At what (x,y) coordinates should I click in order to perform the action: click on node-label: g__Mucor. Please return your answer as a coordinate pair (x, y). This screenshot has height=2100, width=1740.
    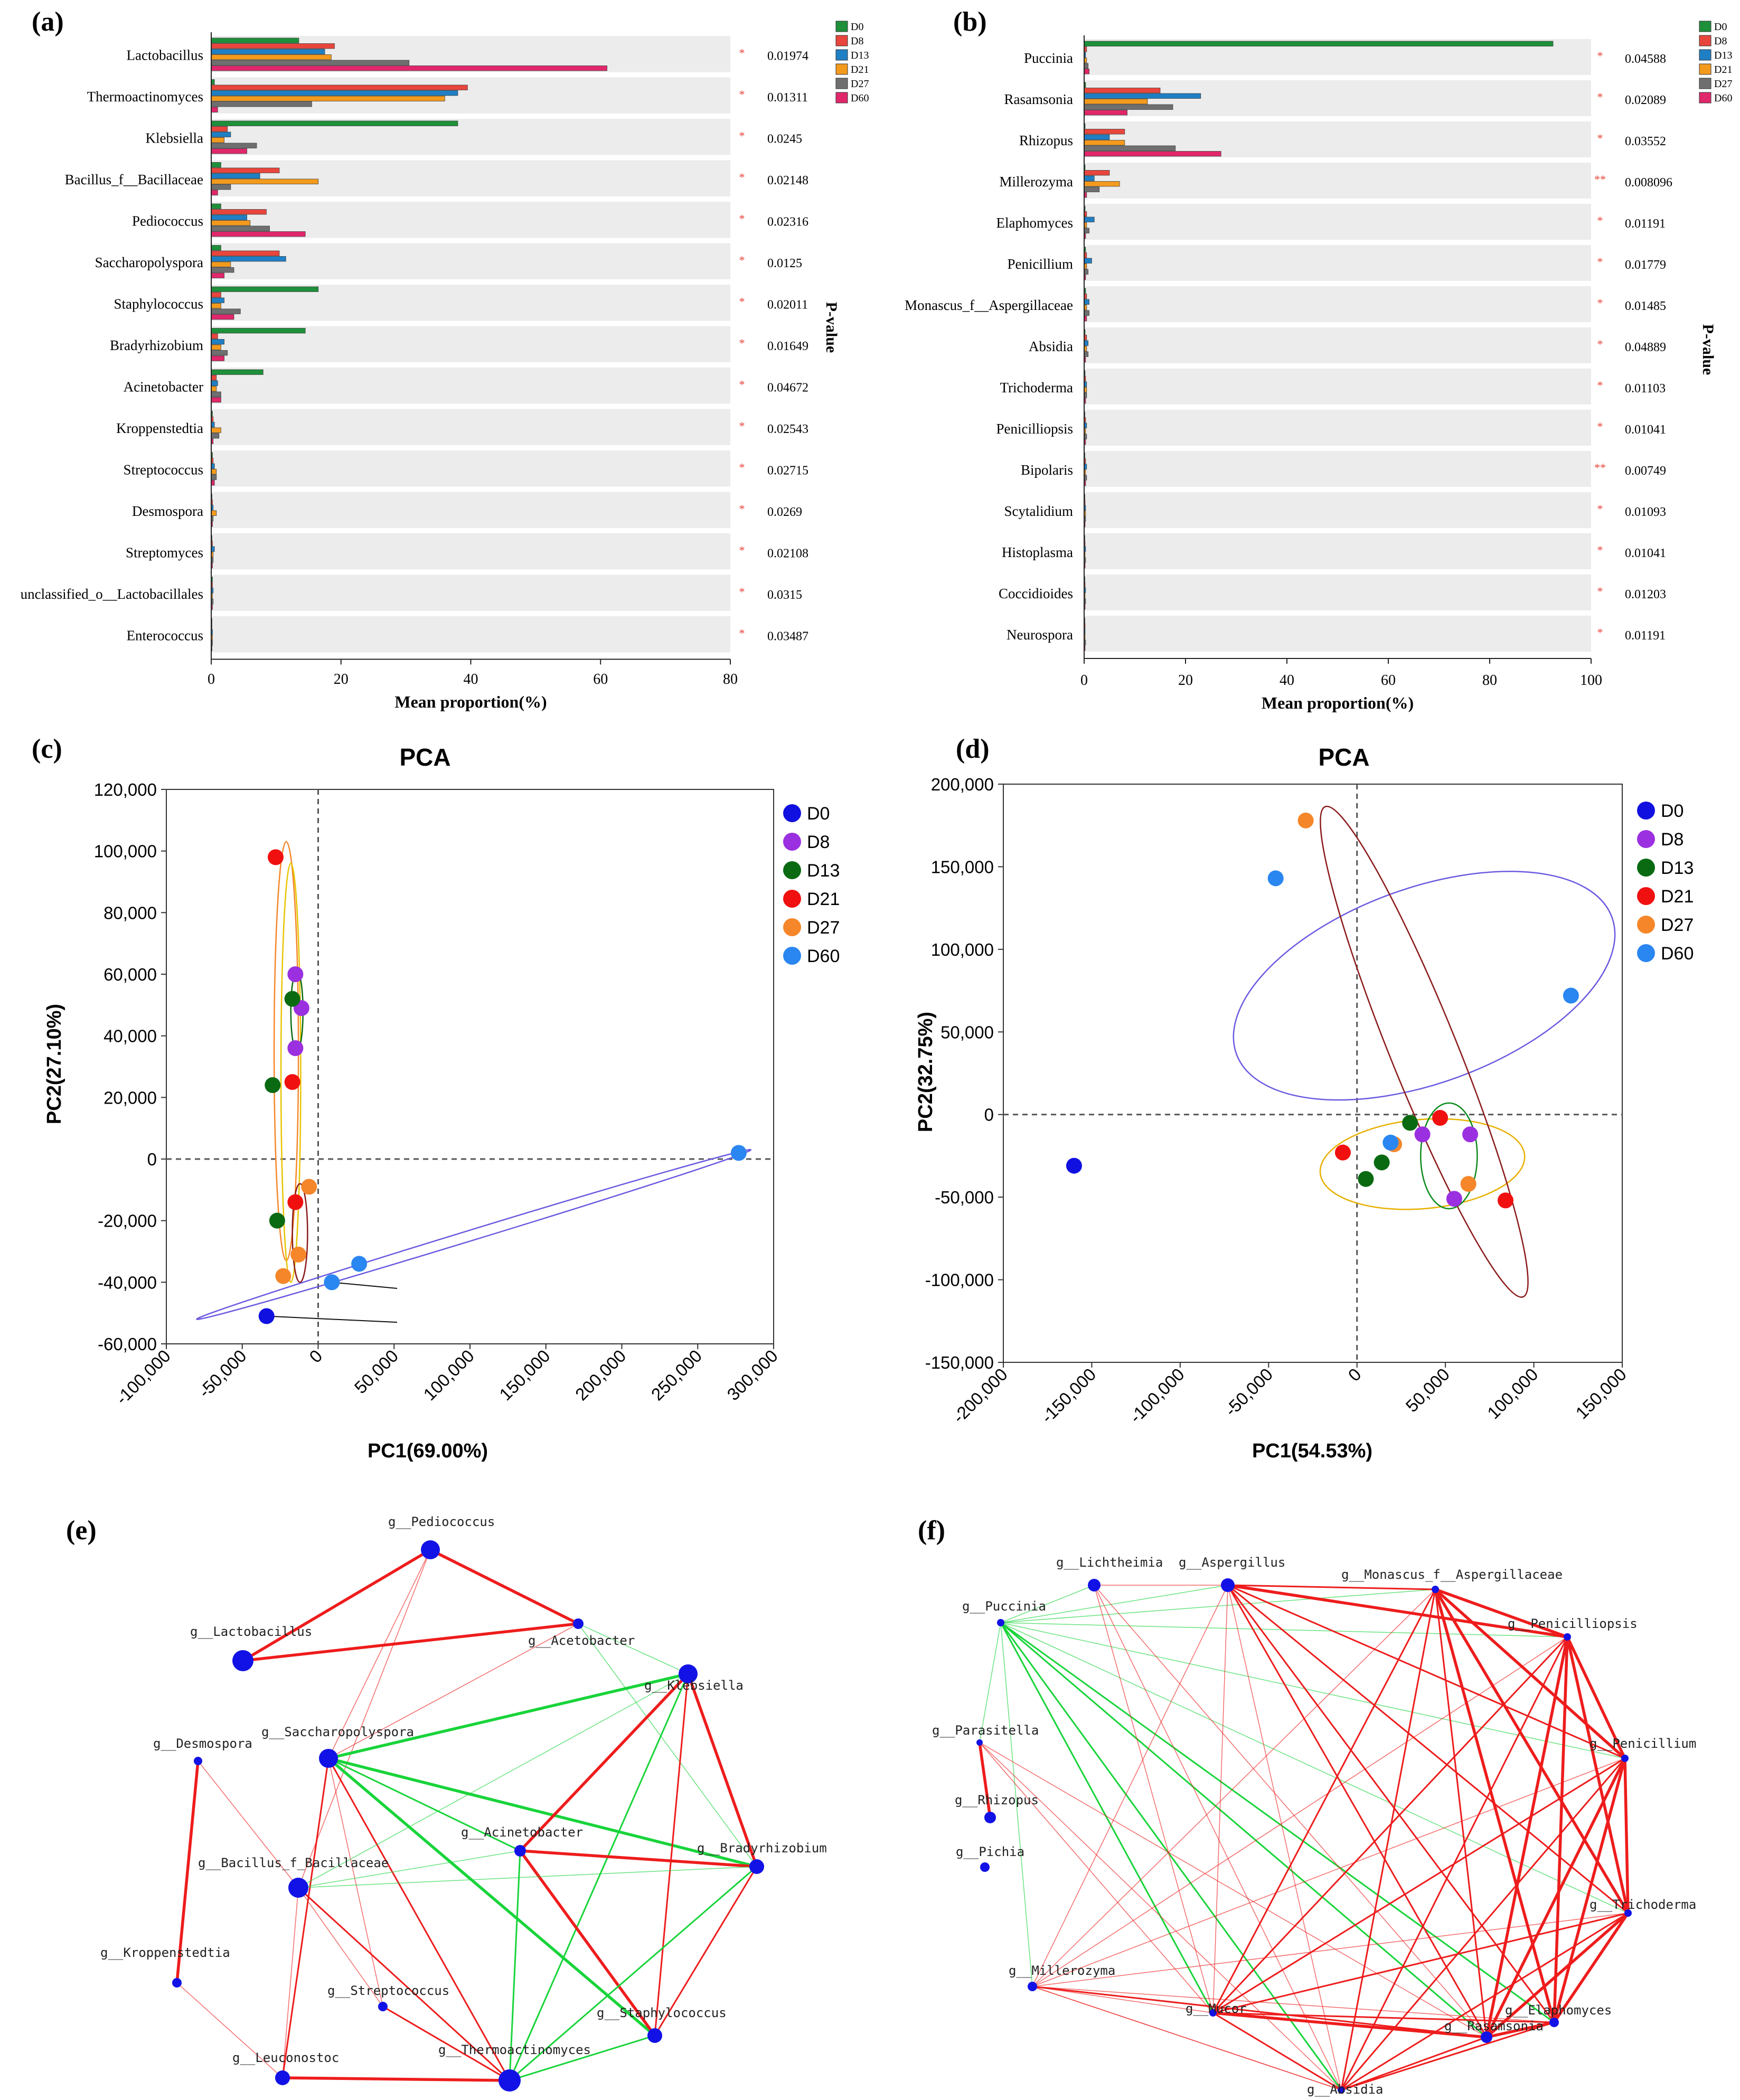
    Looking at the image, I should click on (1216, 2008).